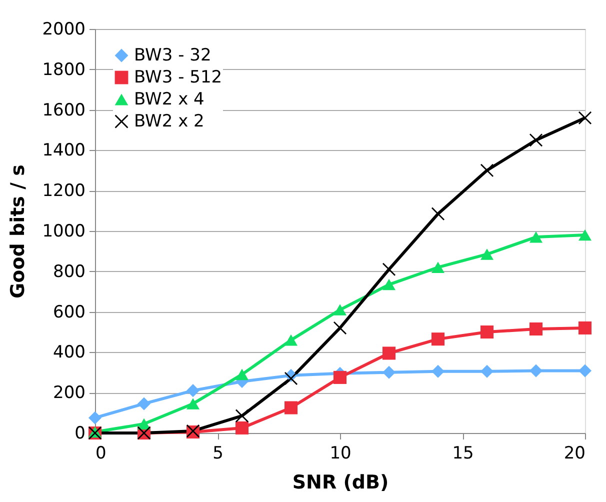  What do you see at coordinates (341, 454) in the screenshot?
I see `x-tick-label: 10` at bounding box center [341, 454].